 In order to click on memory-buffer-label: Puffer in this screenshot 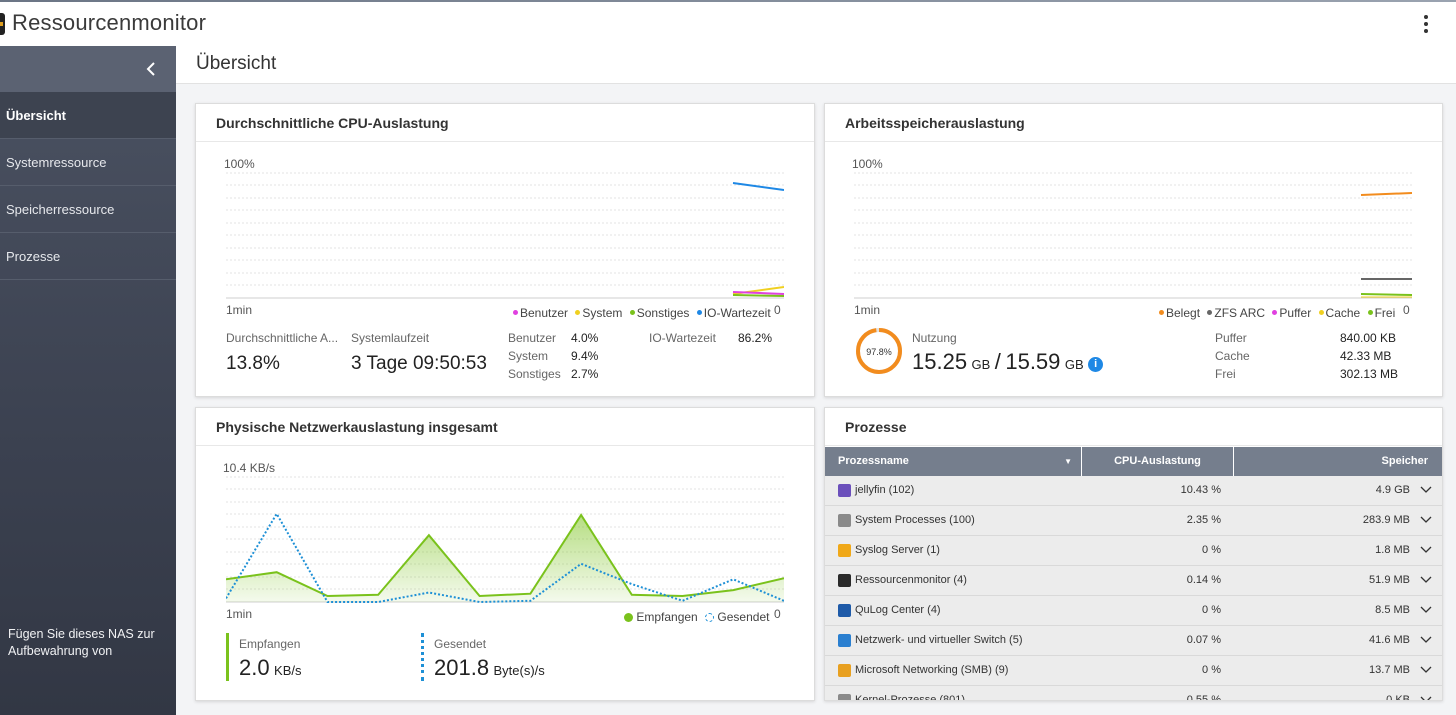, I will do `click(1231, 338)`.